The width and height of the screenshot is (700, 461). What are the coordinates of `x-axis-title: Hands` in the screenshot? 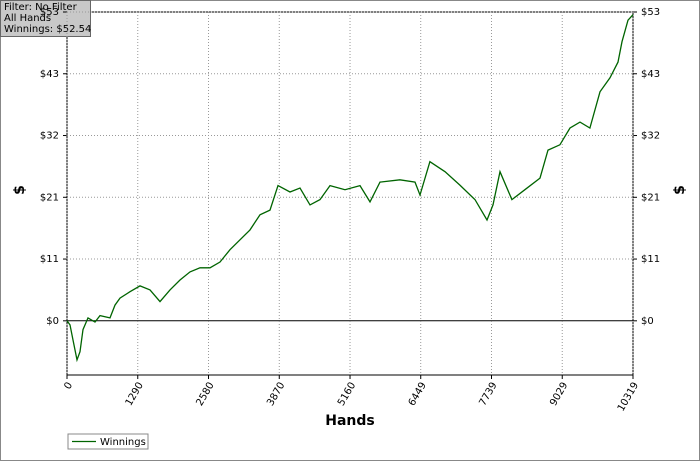 It's located at (350, 421).